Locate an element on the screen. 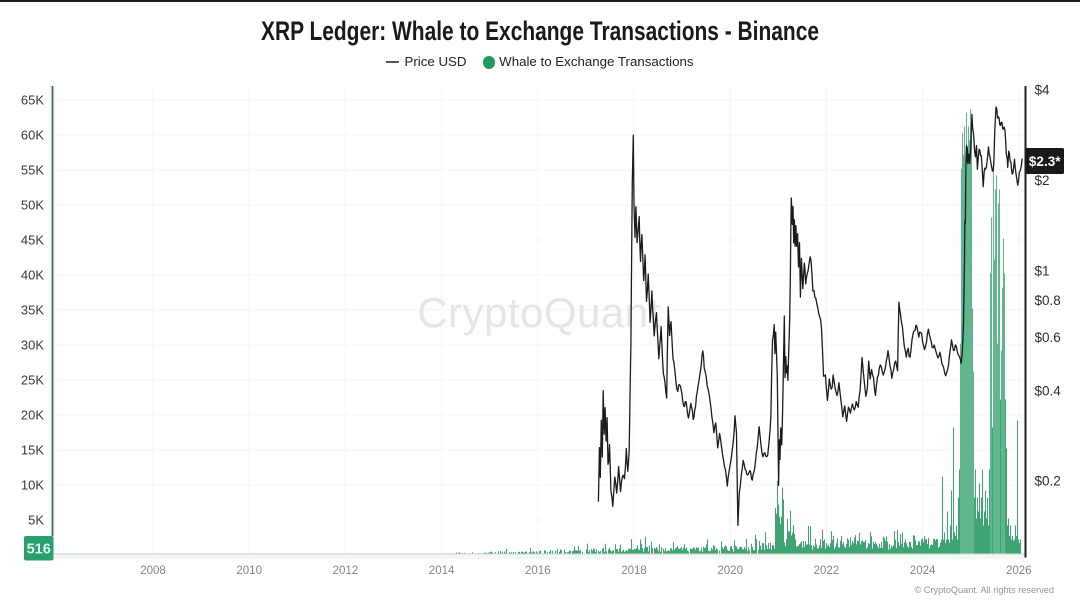 The height and width of the screenshot is (608, 1080). svg-text: 2026 is located at coordinates (1019, 571).